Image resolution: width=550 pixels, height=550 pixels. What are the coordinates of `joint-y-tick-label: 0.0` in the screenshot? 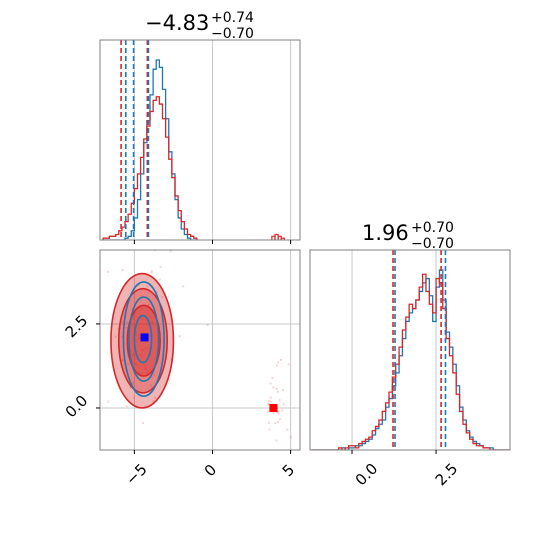 It's located at (77, 407).